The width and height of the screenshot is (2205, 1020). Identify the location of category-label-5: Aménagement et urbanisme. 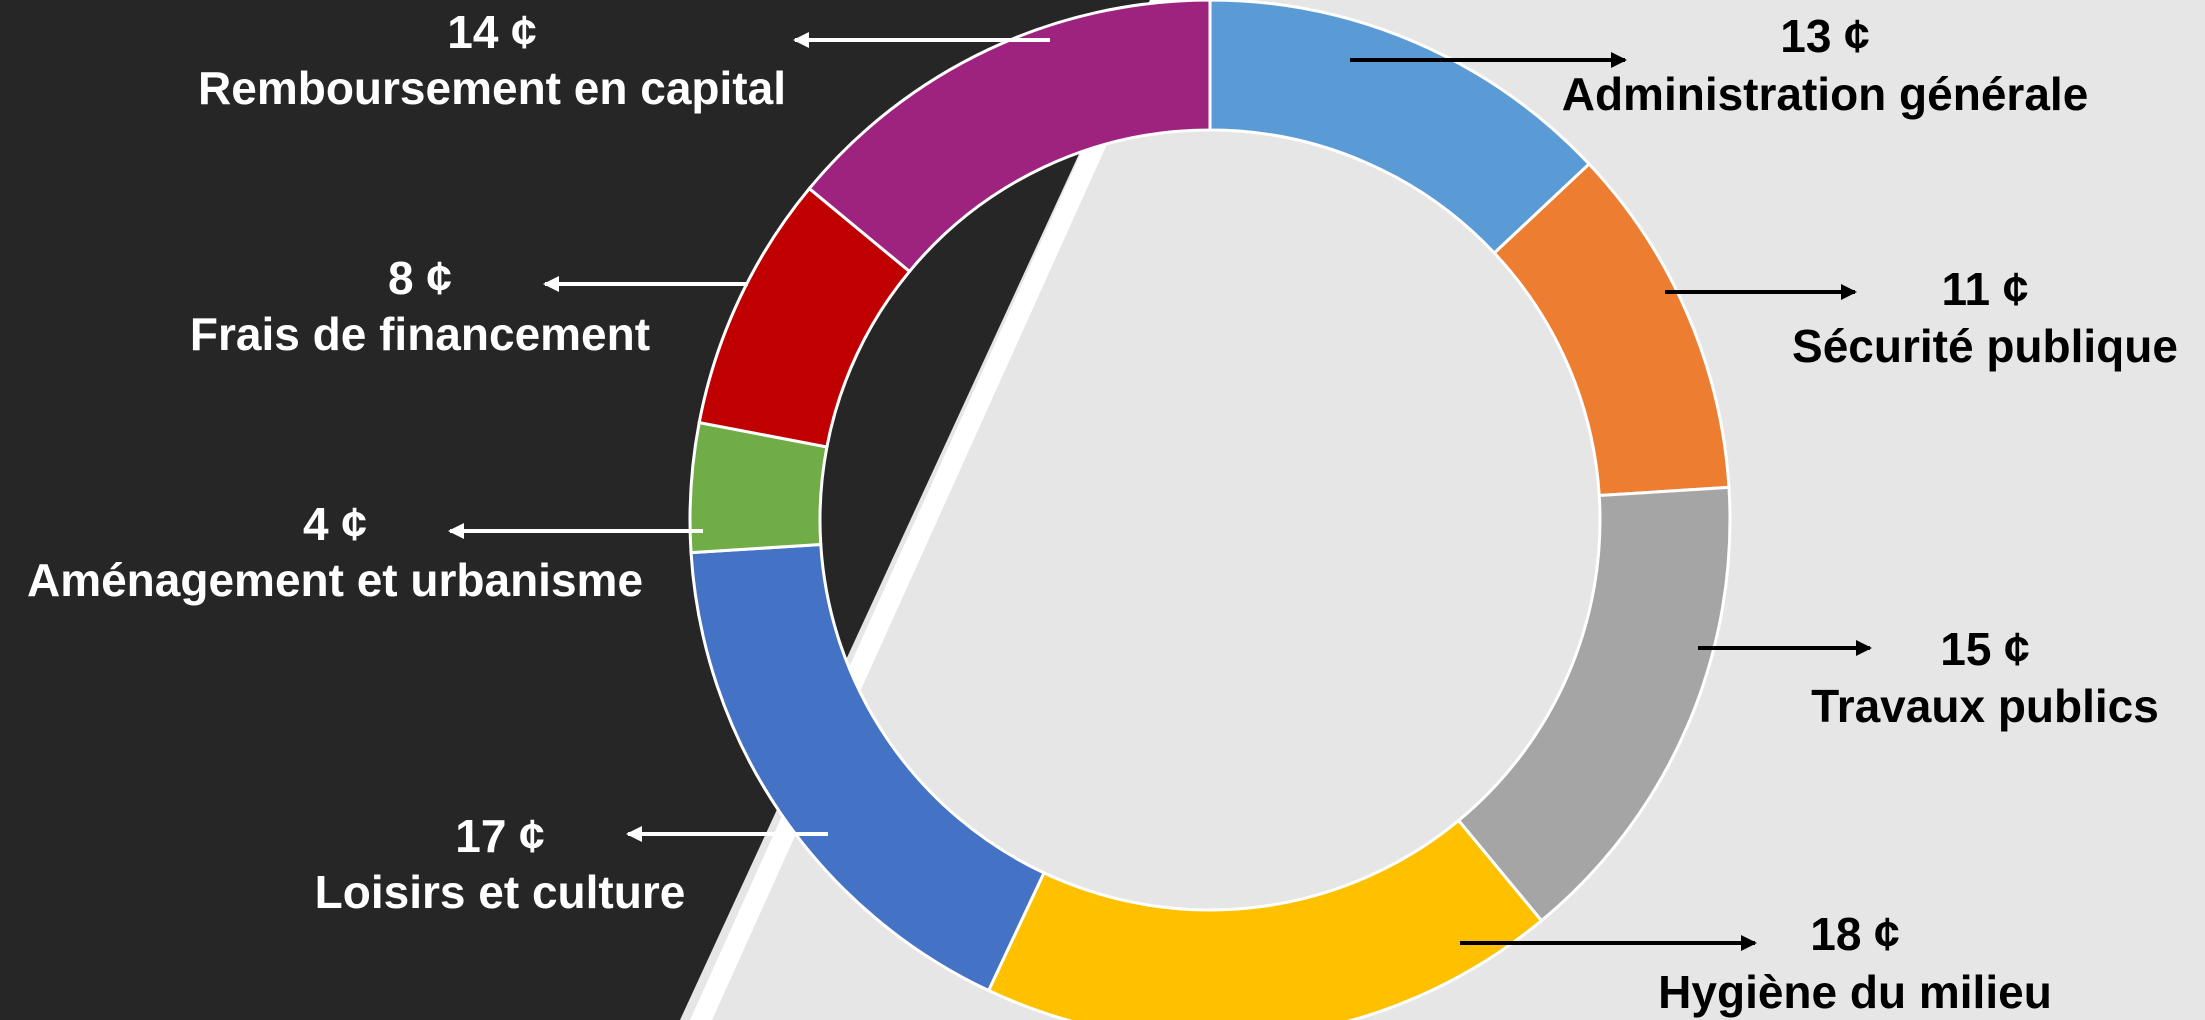
(335, 580).